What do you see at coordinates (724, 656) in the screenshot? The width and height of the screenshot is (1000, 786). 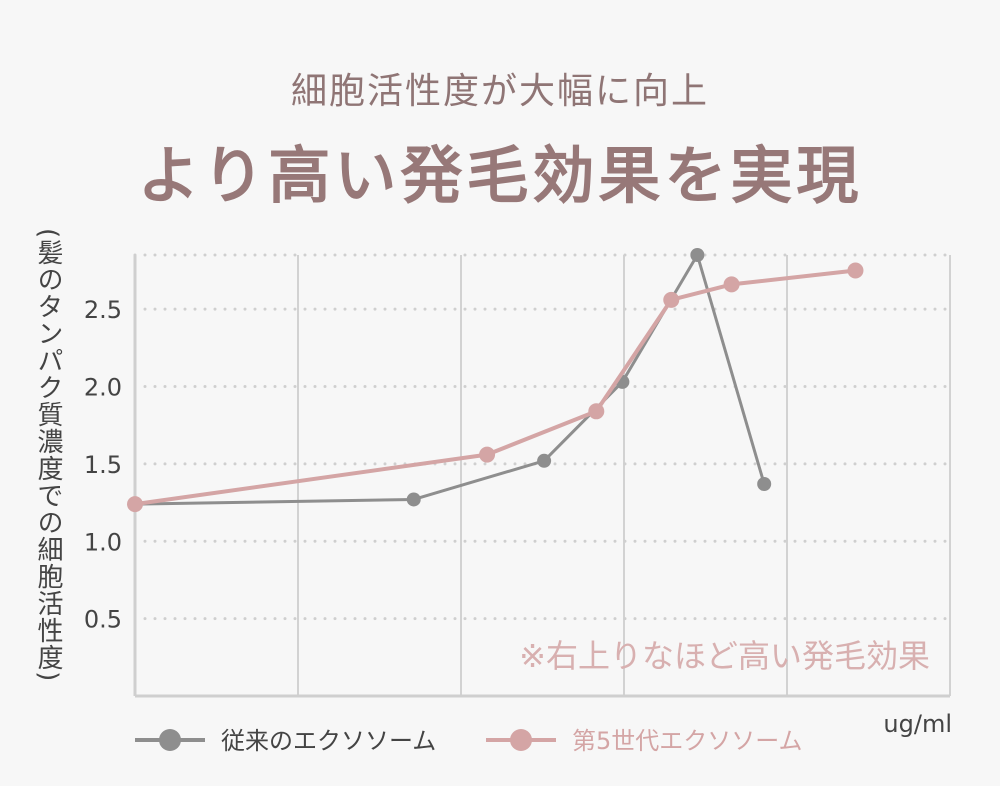 I see `chart-annotation: ※右上りなほど高い発毛効果` at bounding box center [724, 656].